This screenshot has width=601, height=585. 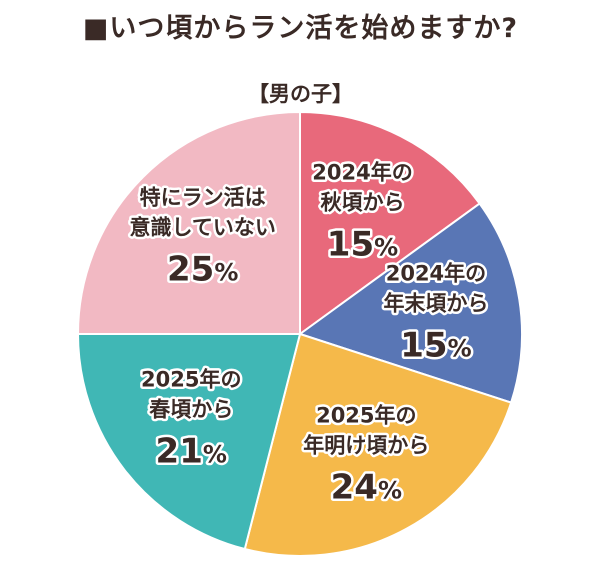 What do you see at coordinates (191, 409) in the screenshot?
I see `slice-4-category-line-2: 春頃から` at bounding box center [191, 409].